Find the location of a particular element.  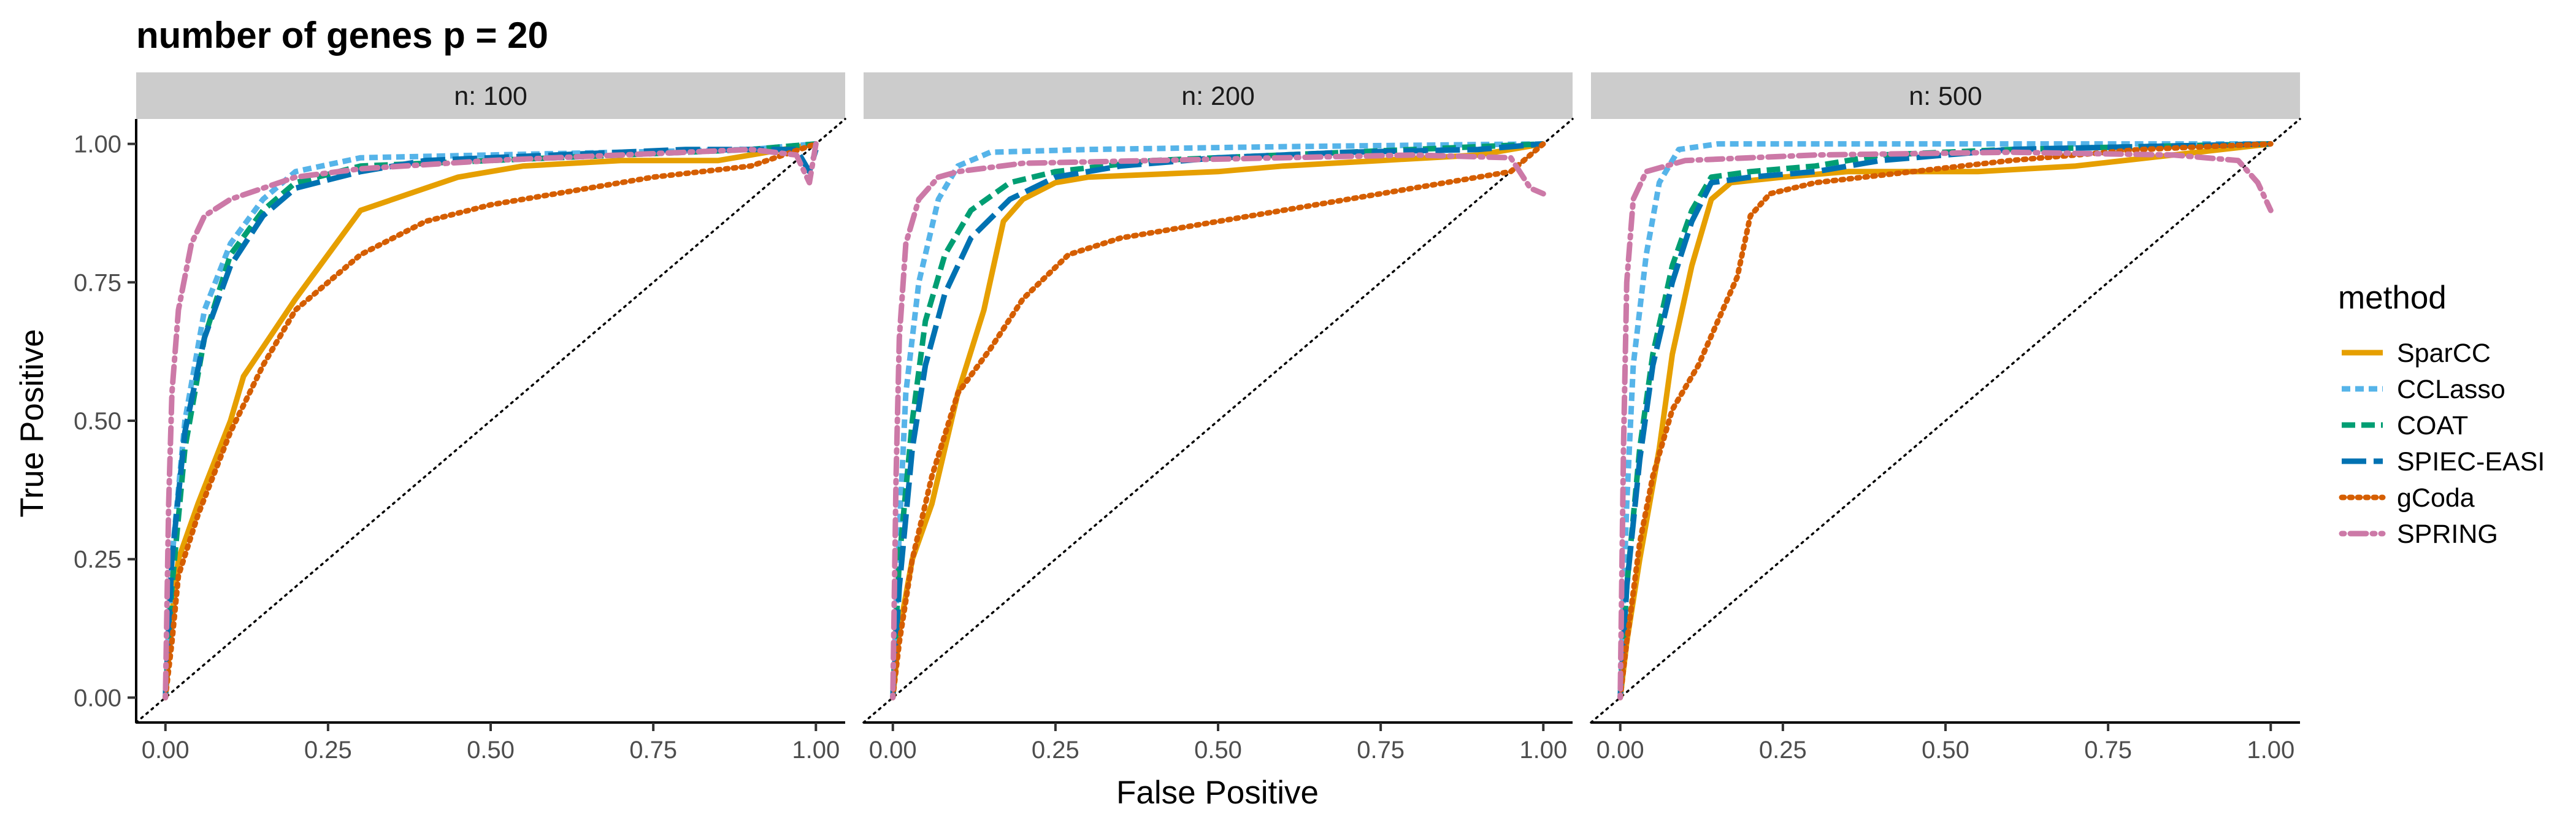

legend-title: method is located at coordinates (2392, 298).